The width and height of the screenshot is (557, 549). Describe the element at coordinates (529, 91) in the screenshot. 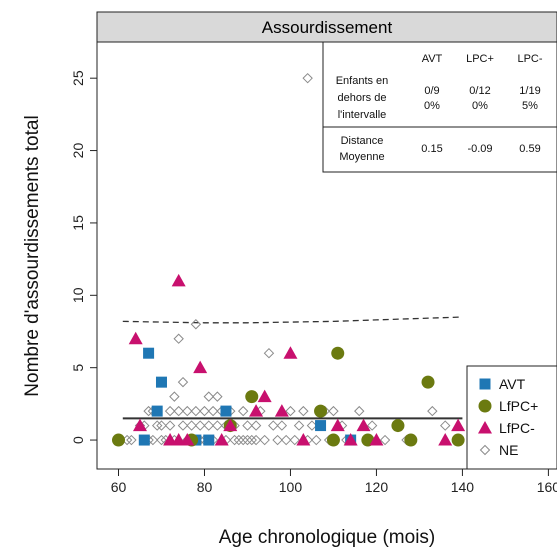

I see `table-cell: 1/19` at that location.